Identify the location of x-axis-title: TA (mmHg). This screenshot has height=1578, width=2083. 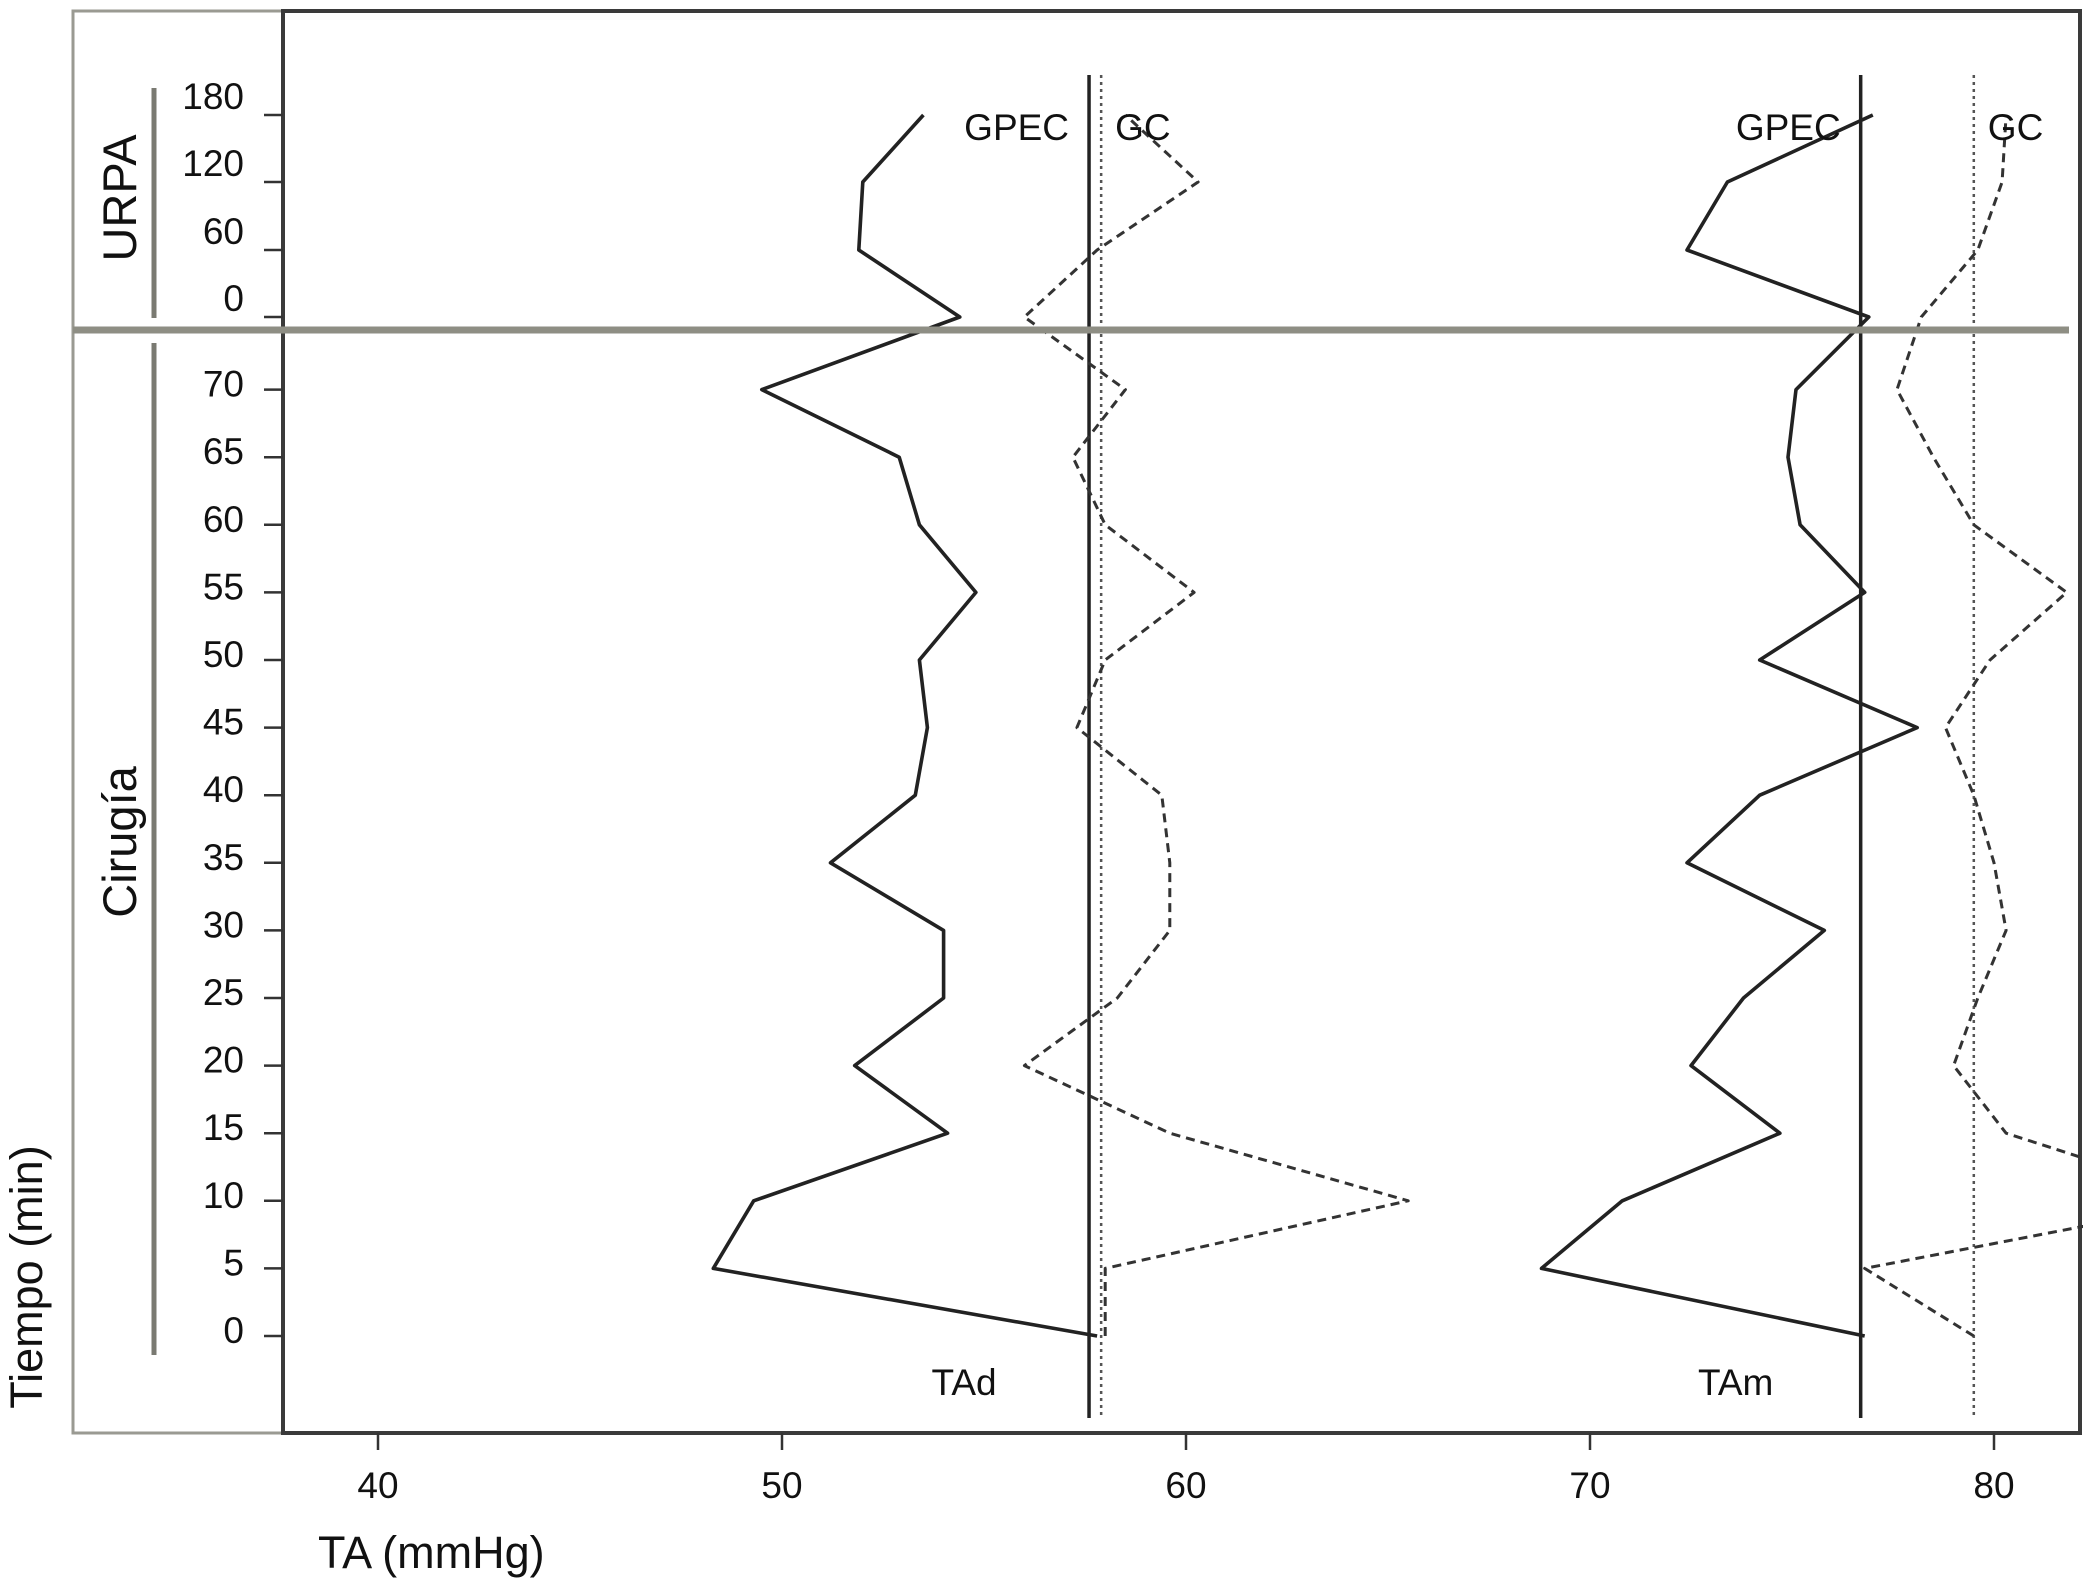
(431, 1552).